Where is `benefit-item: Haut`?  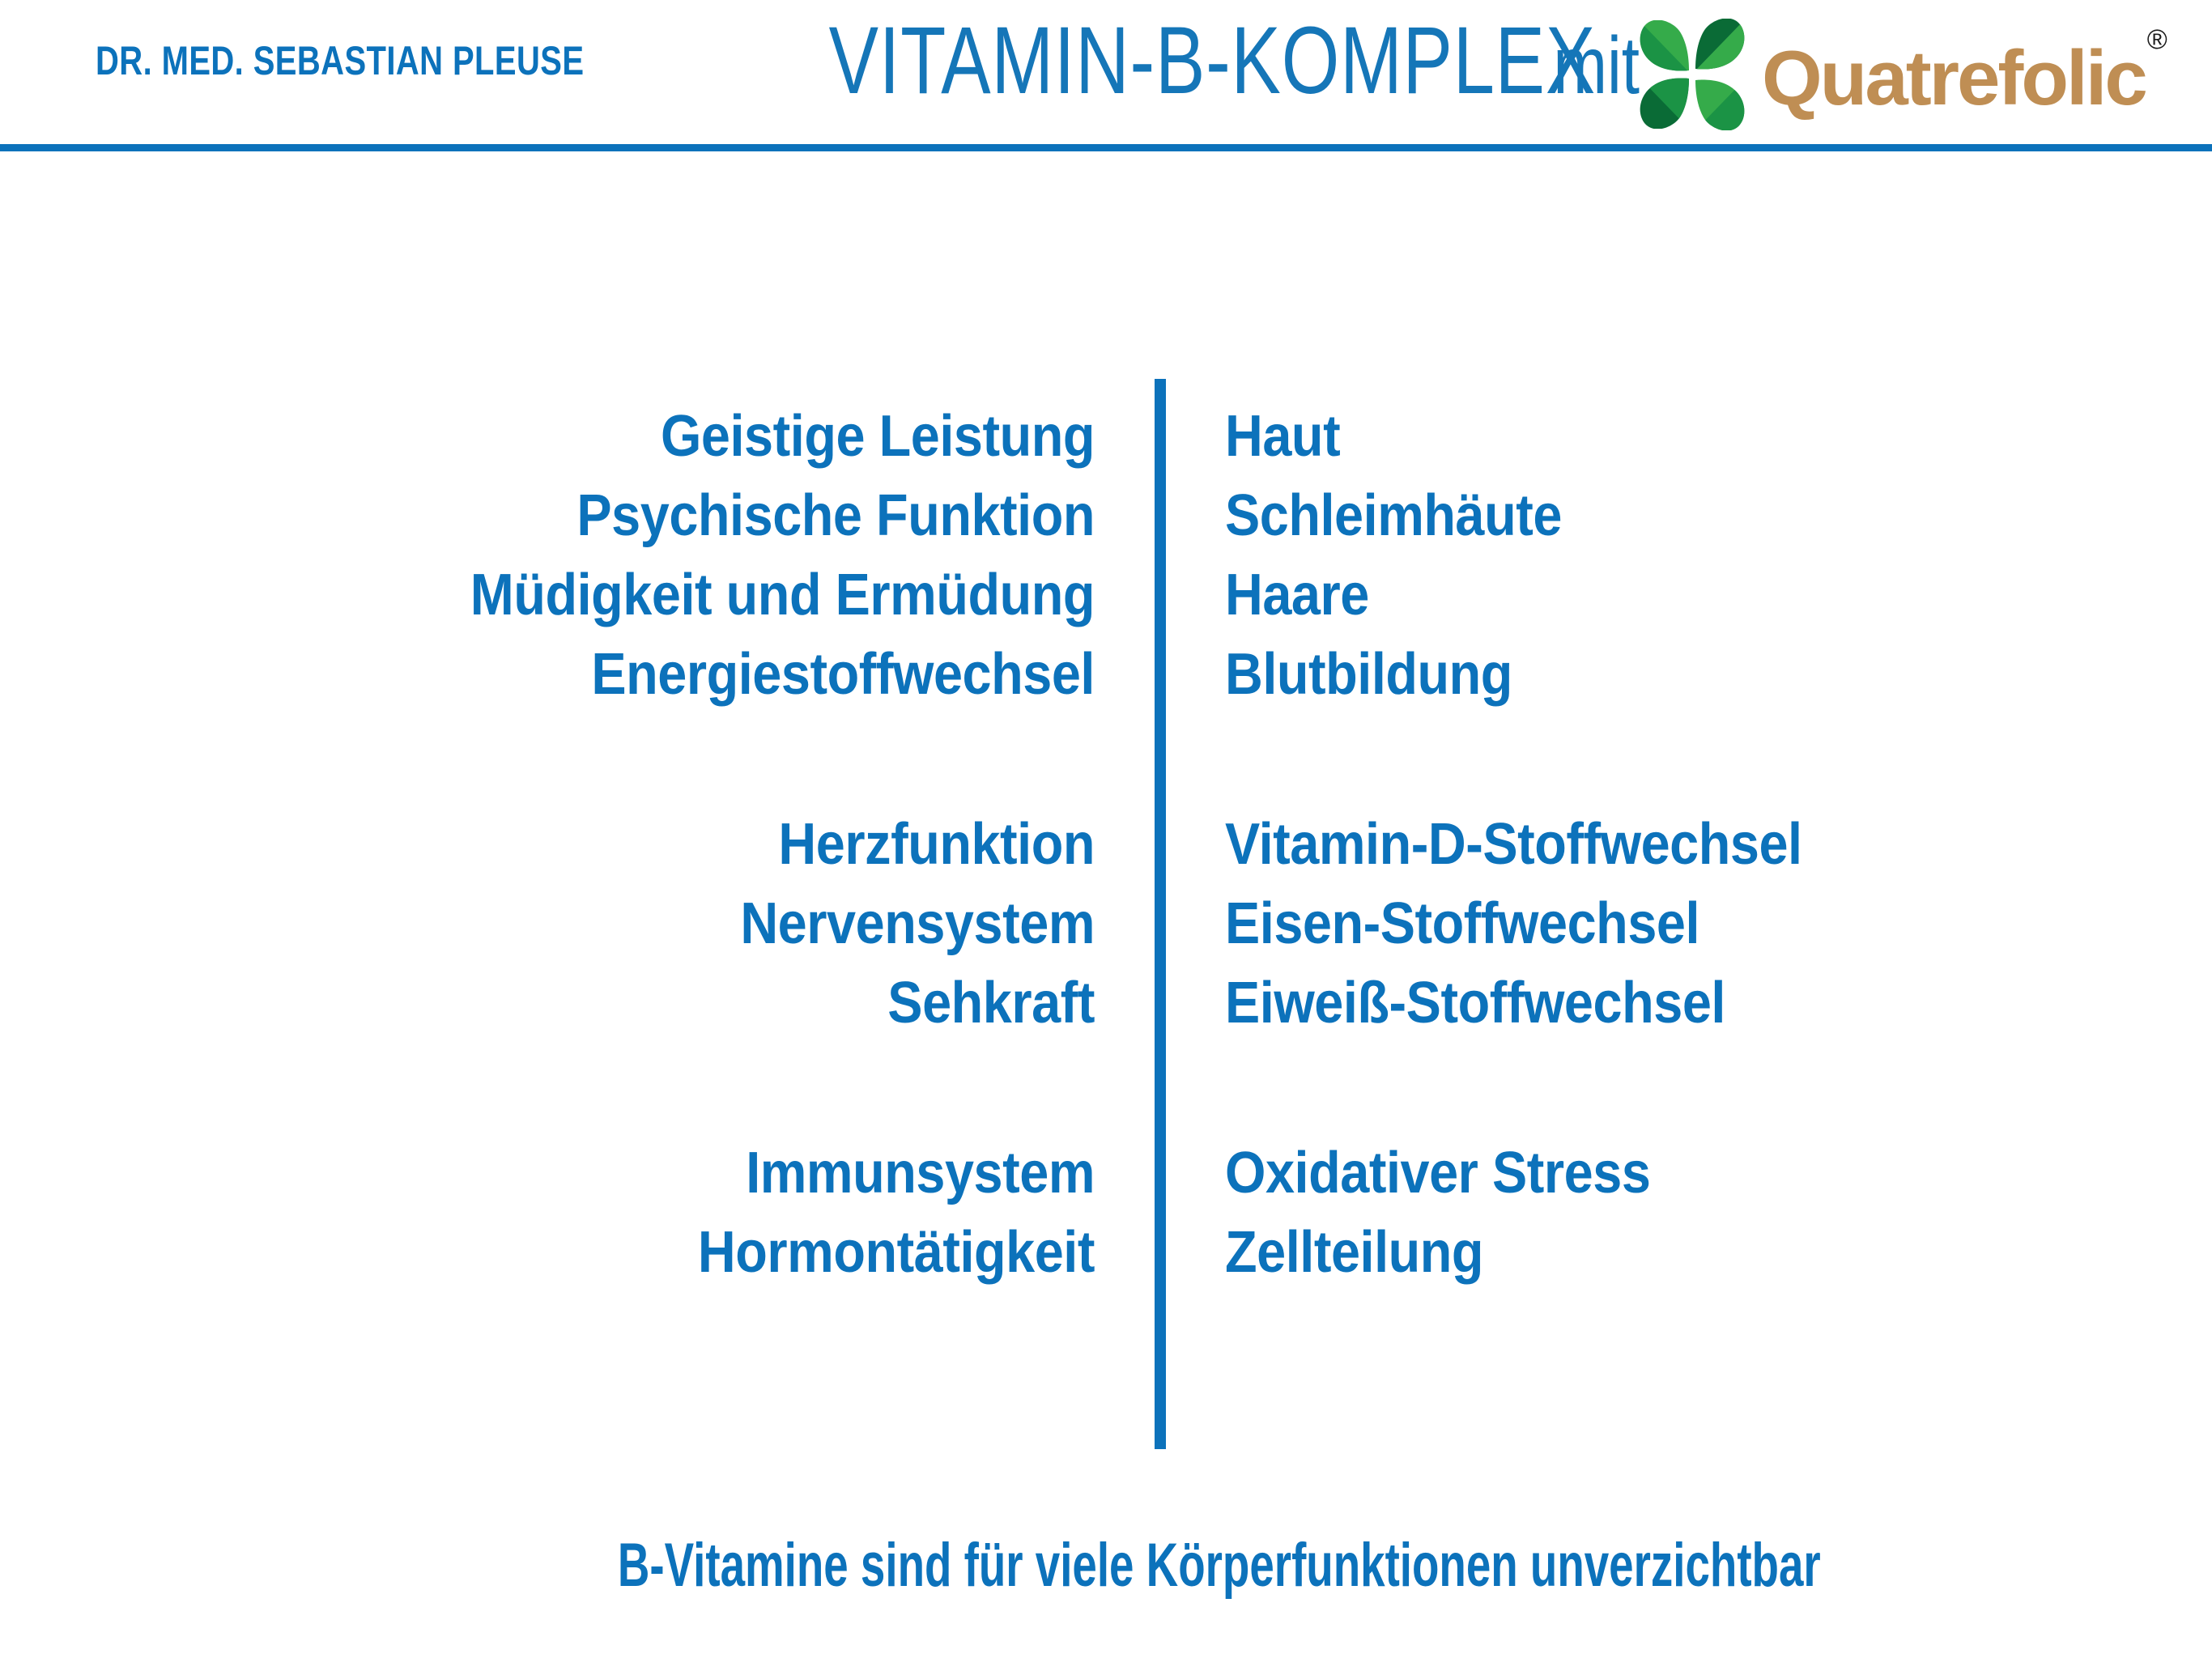
benefit-item: Haut is located at coordinates (1283, 436).